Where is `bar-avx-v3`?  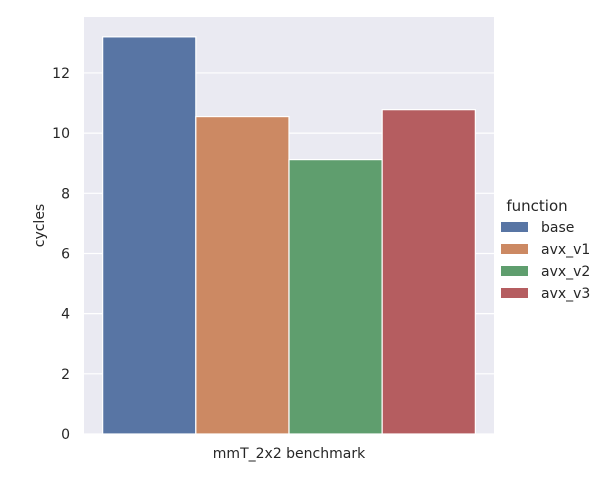
bar-avx-v3 is located at coordinates (428, 272).